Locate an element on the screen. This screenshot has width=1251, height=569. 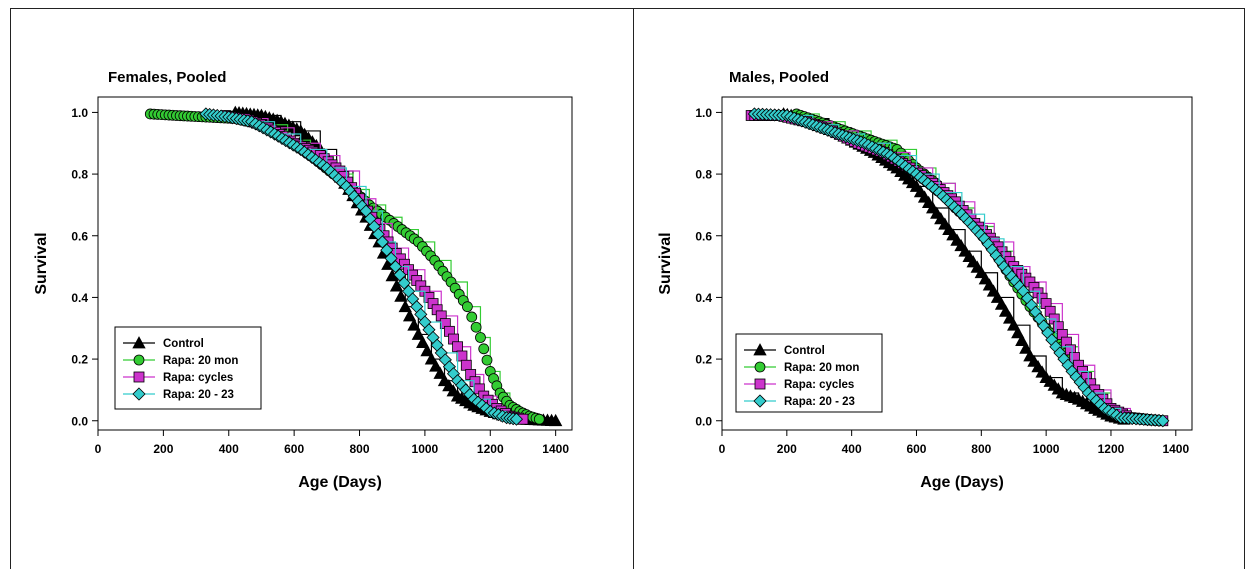
chart-title: Females, Pooled is located at coordinates (167, 77).